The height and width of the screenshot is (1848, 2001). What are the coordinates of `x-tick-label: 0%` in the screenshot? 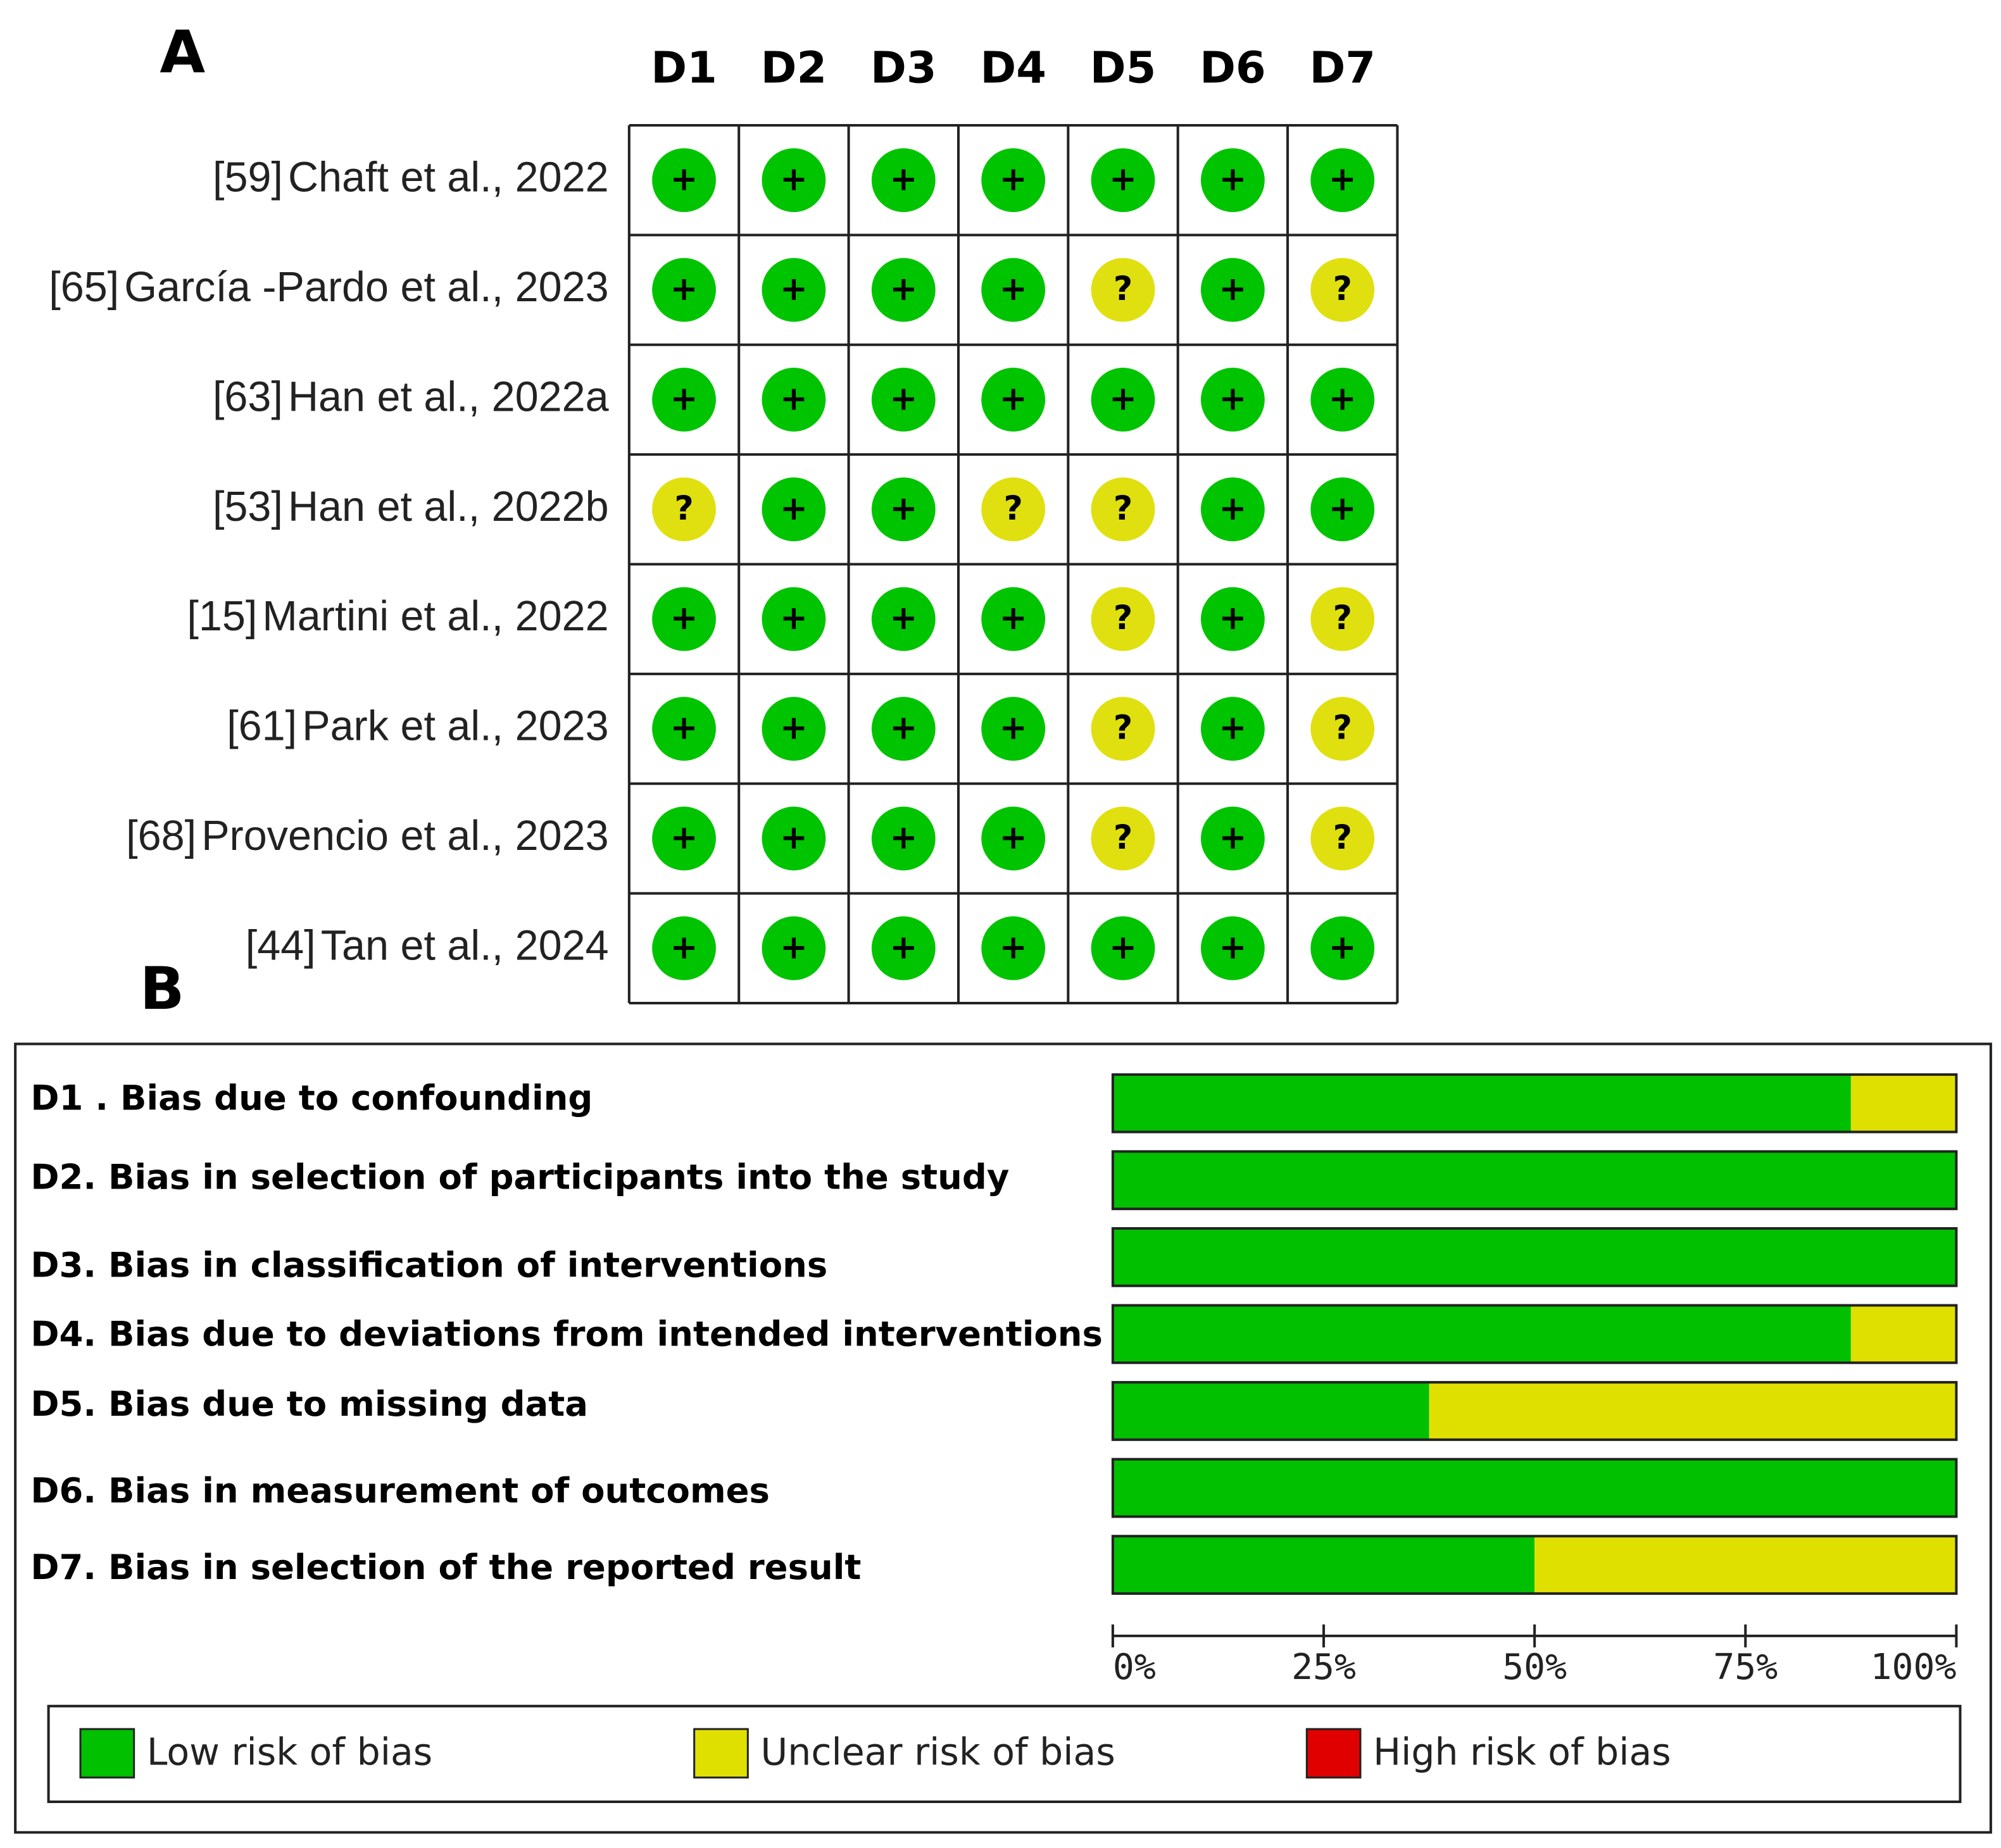 It's located at (1134, 1667).